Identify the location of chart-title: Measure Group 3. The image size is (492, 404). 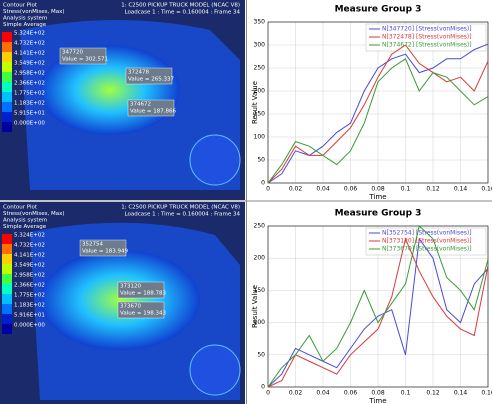
(378, 10).